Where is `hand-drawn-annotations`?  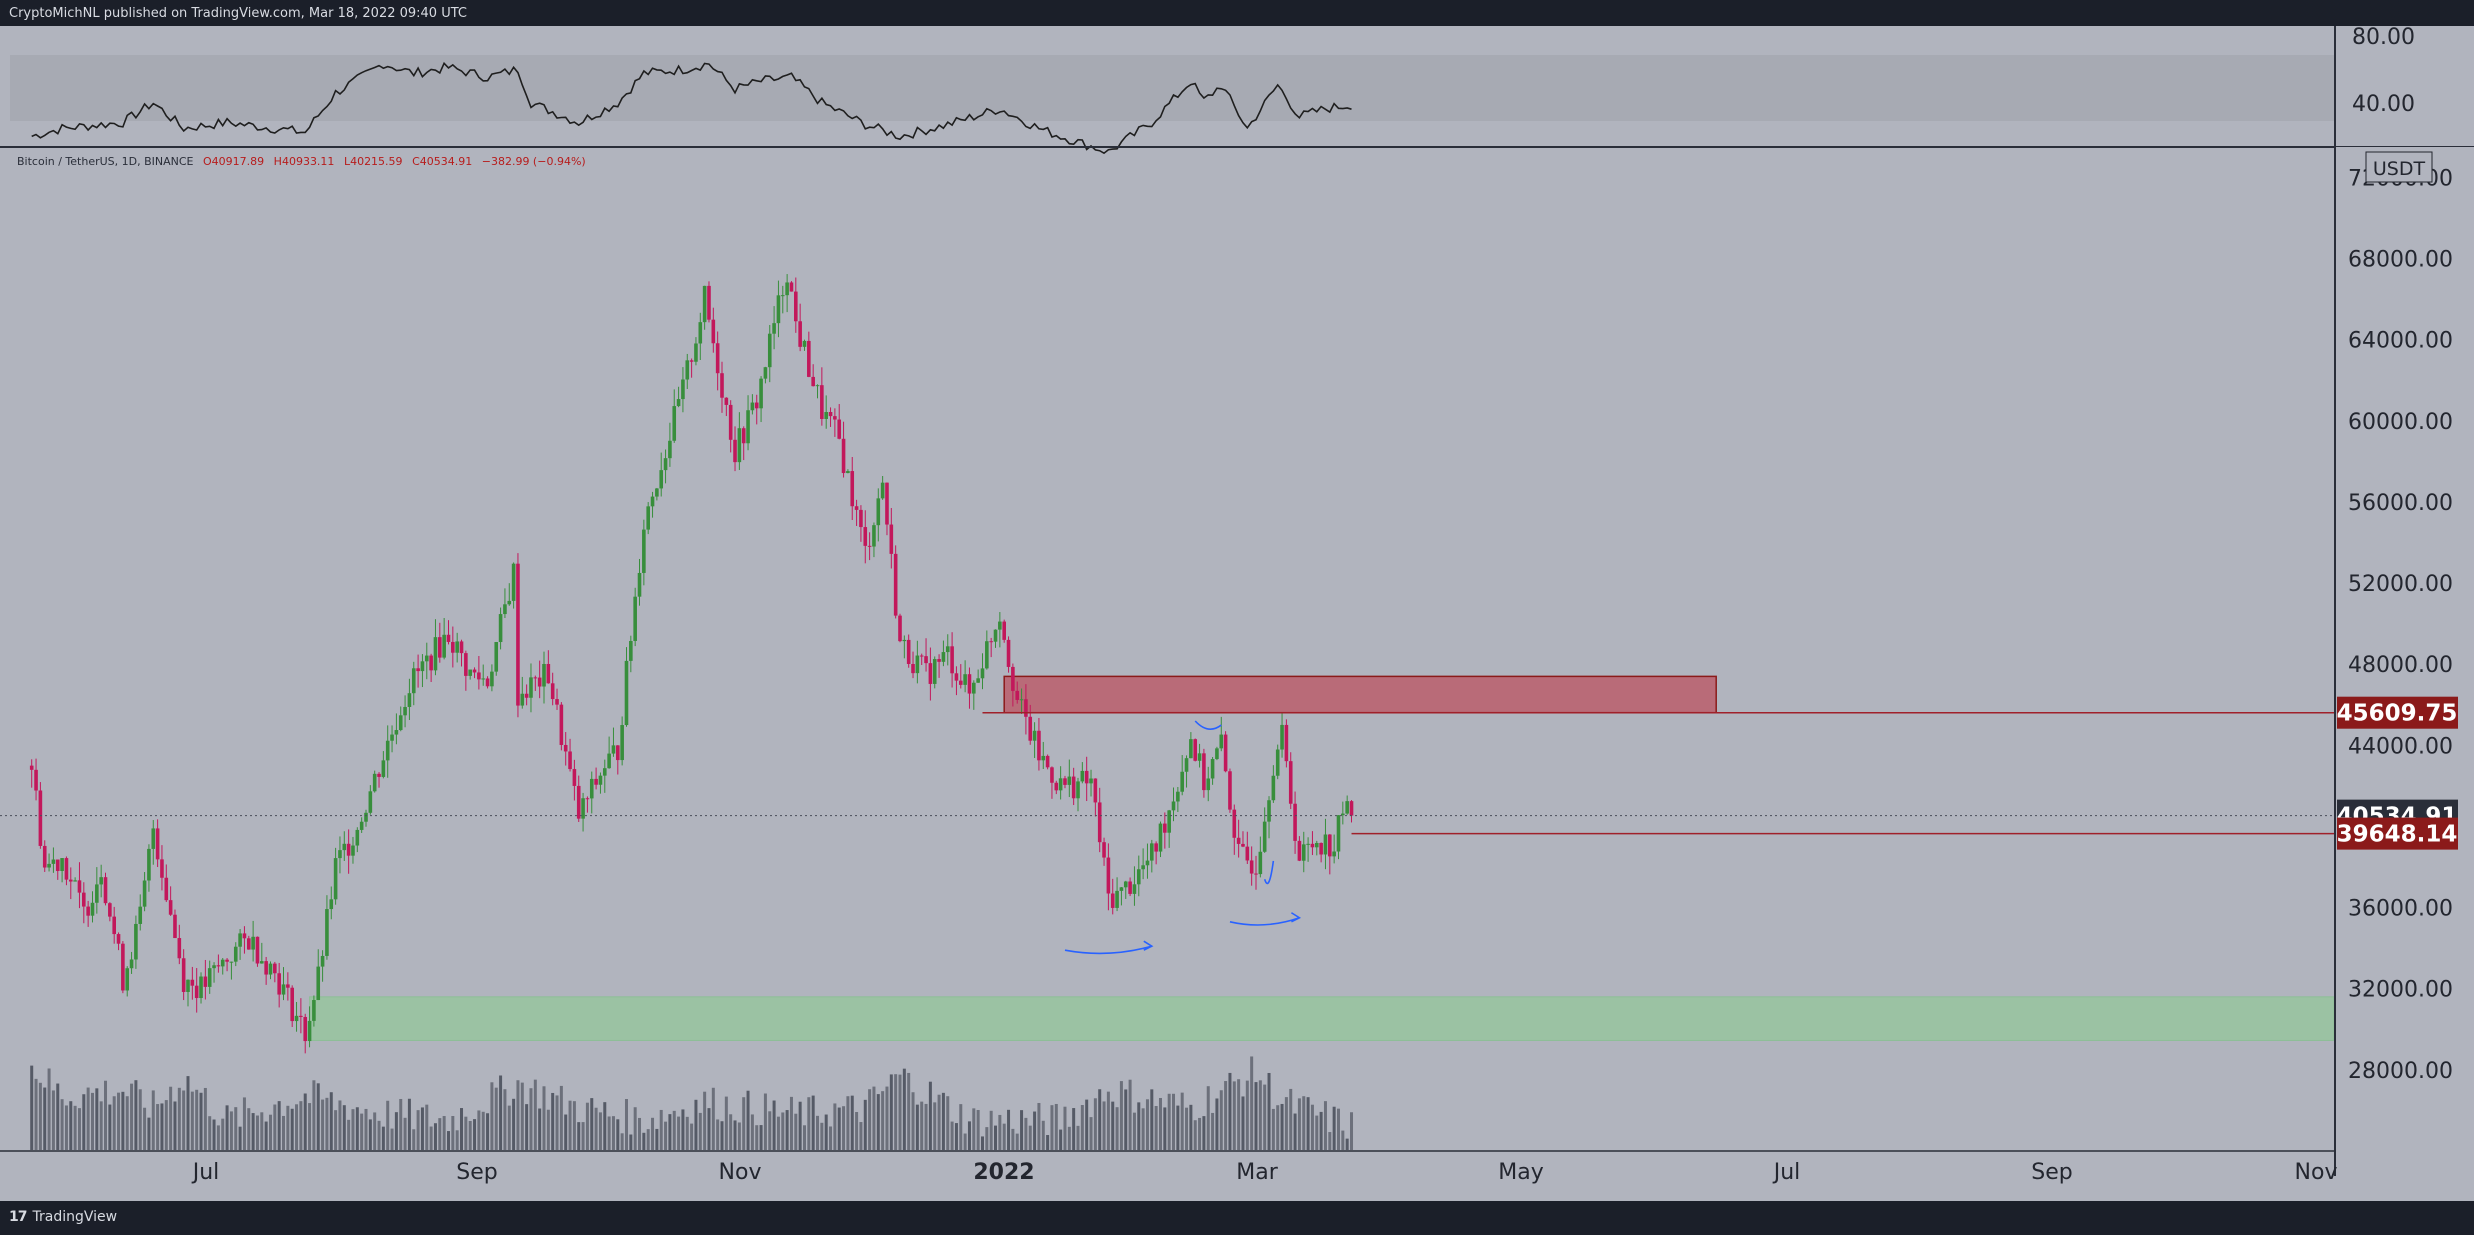 hand-drawn-annotations is located at coordinates (1183, 837).